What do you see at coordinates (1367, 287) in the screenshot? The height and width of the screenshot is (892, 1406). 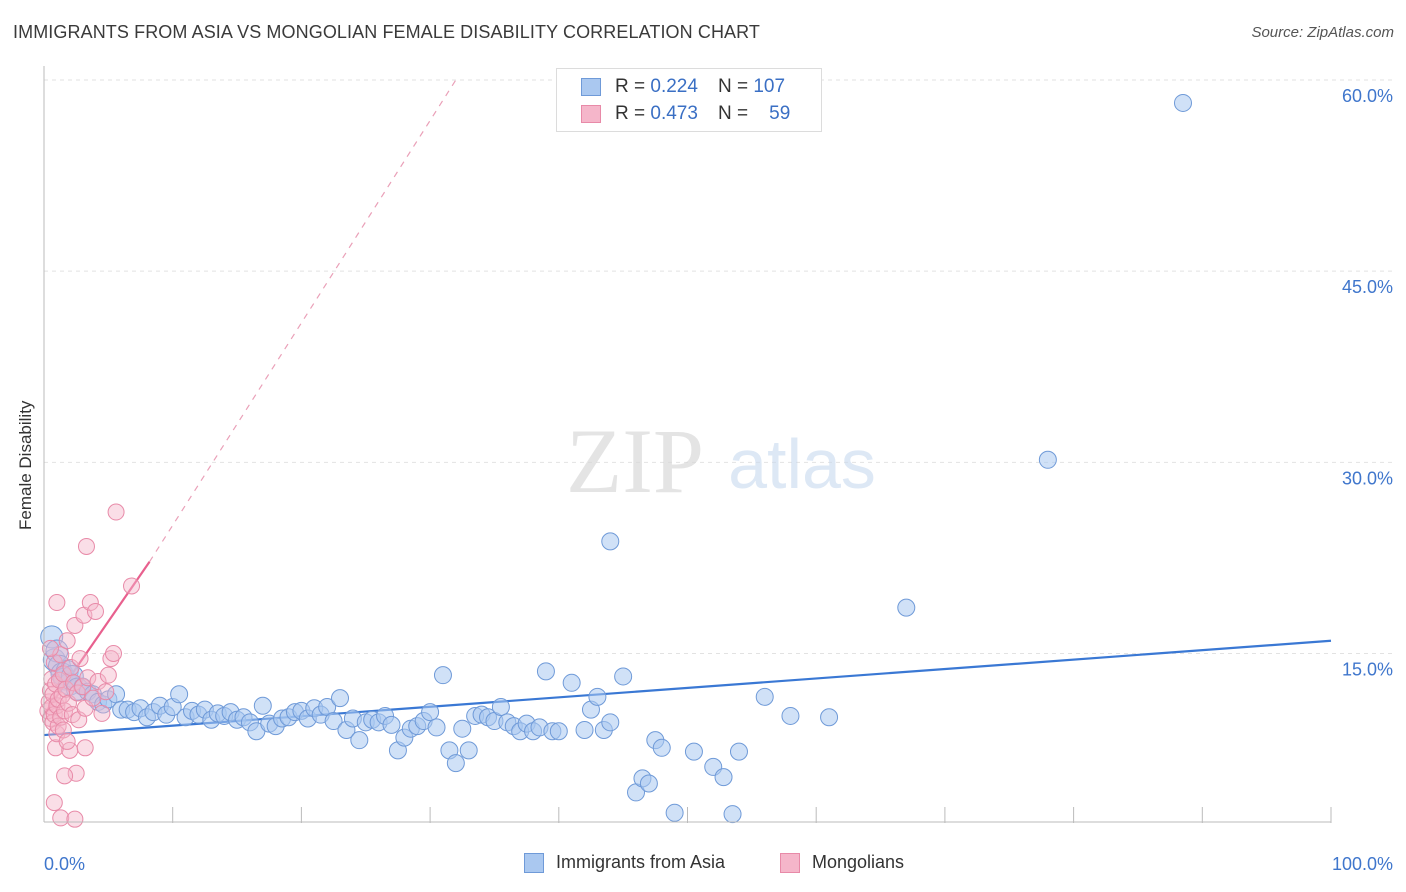 I see `y-tick-label: 45.0%` at bounding box center [1367, 287].